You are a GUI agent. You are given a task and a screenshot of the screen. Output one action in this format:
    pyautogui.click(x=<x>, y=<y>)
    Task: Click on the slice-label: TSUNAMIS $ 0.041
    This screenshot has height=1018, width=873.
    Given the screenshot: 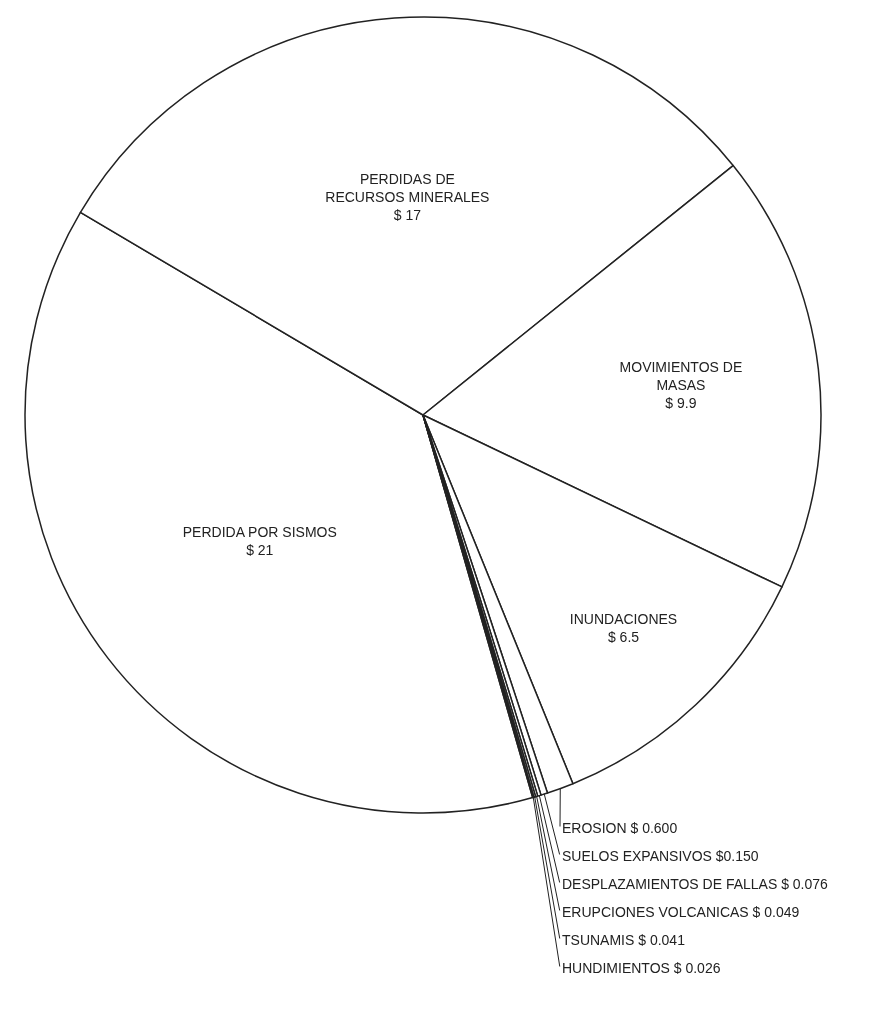 What is the action you would take?
    pyautogui.click(x=624, y=940)
    